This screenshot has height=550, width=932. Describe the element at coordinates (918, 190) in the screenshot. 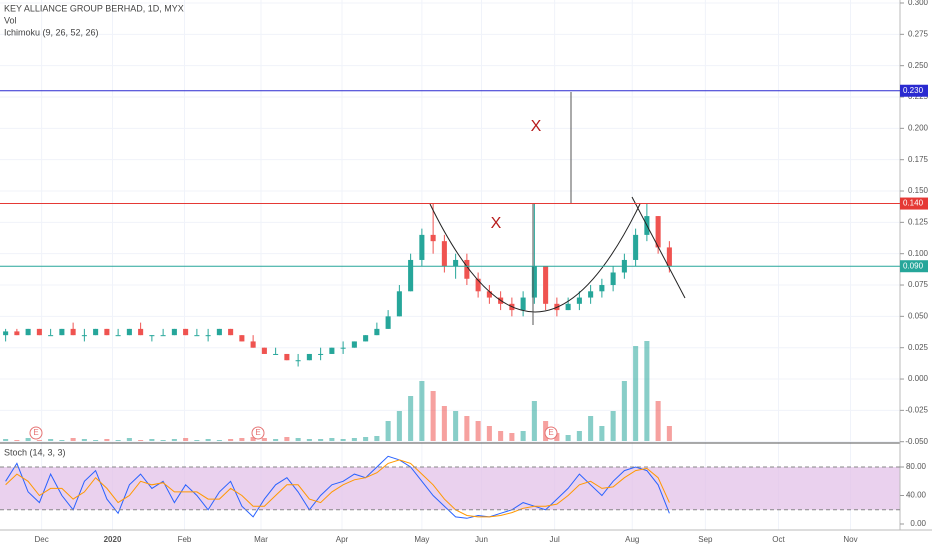

I see `y-tick-label: 0.150` at that location.